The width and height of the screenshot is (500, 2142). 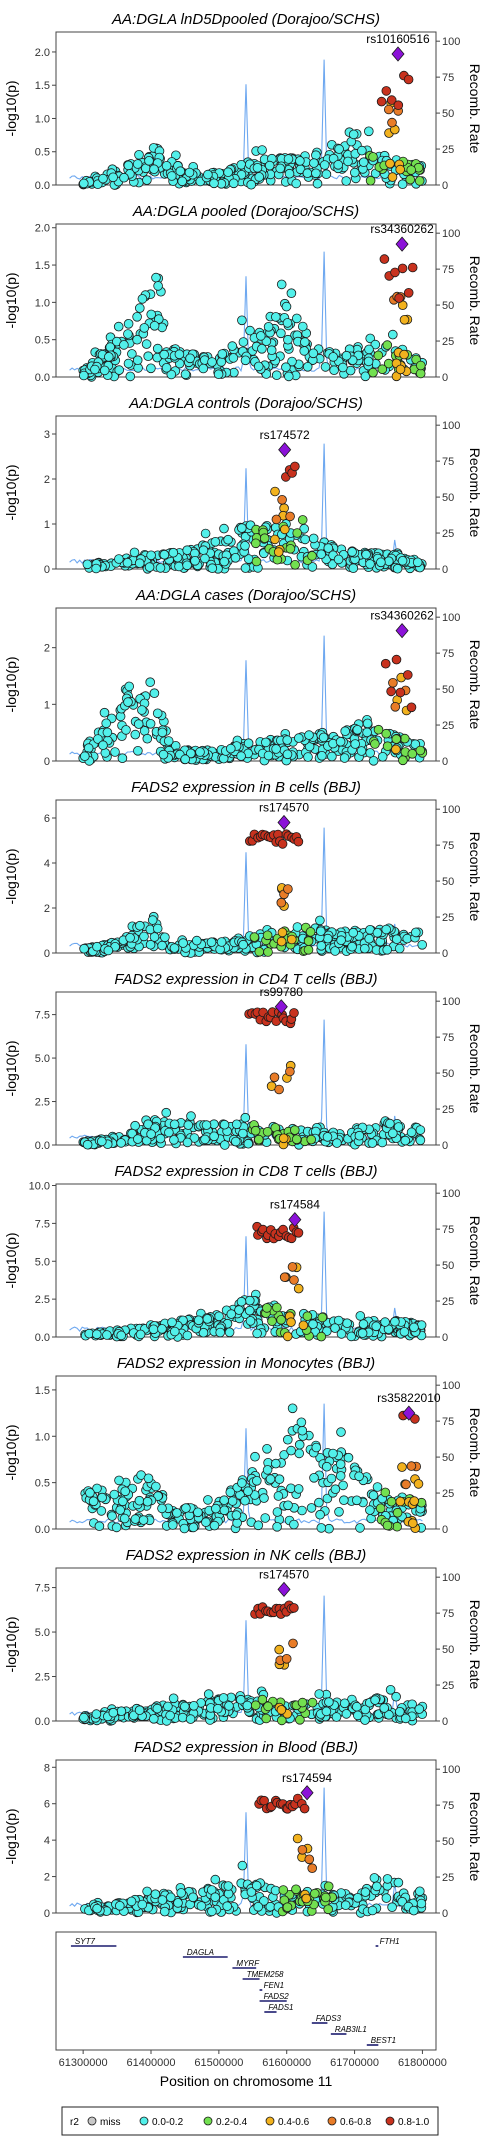 What do you see at coordinates (47, 1768) in the screenshot?
I see `y-tick-label: 8` at bounding box center [47, 1768].